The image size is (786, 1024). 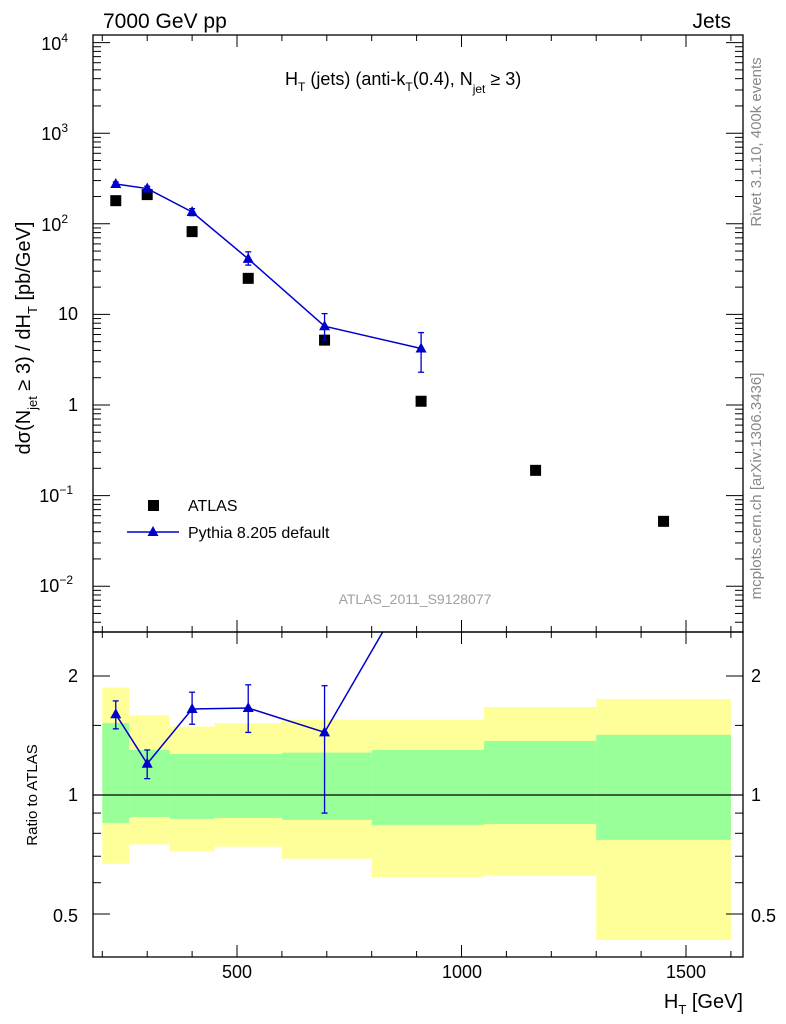 I want to click on legend-label-pythia: Pythia 8.205 default, so click(x=259, y=533).